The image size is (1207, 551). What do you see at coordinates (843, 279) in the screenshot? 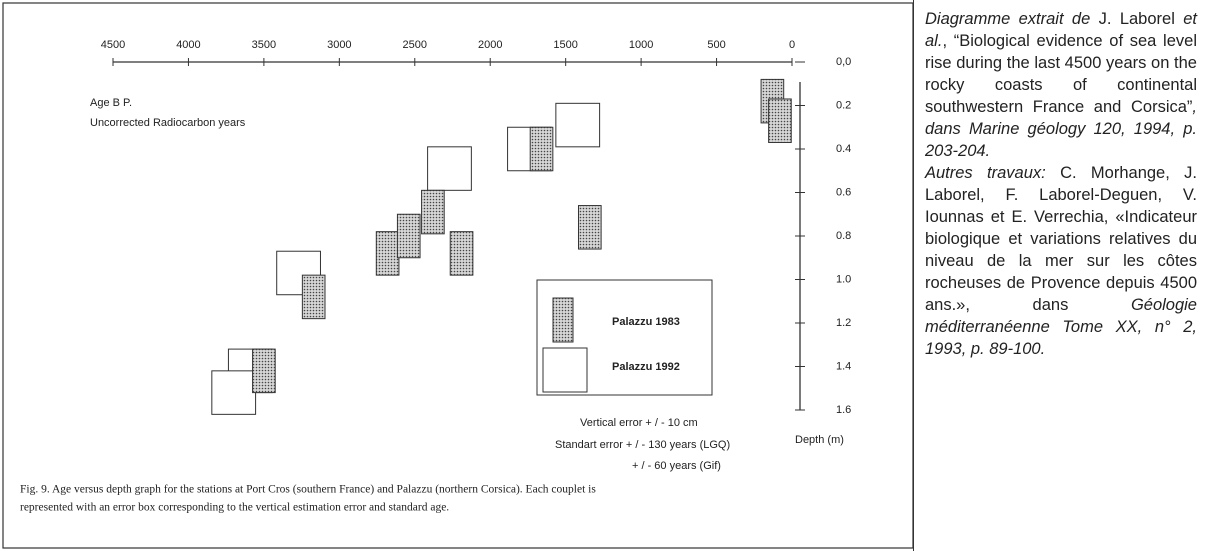
I see `y-tick-label: 1.0` at bounding box center [843, 279].